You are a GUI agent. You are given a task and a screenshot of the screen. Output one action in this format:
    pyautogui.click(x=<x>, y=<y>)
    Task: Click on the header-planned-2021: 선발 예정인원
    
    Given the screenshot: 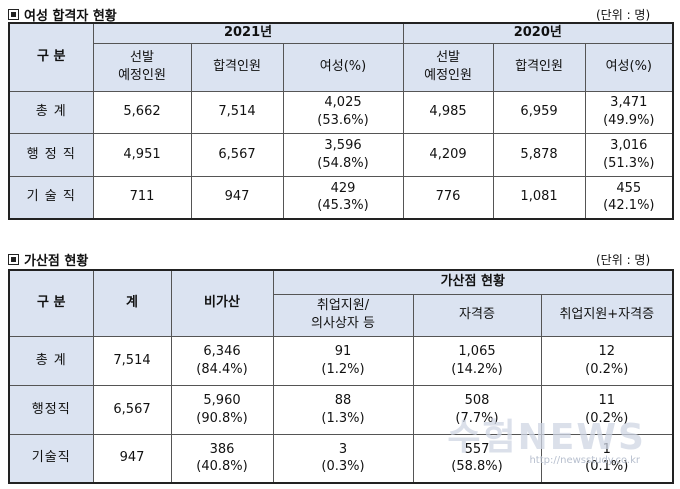 What is the action you would take?
    pyautogui.click(x=142, y=67)
    